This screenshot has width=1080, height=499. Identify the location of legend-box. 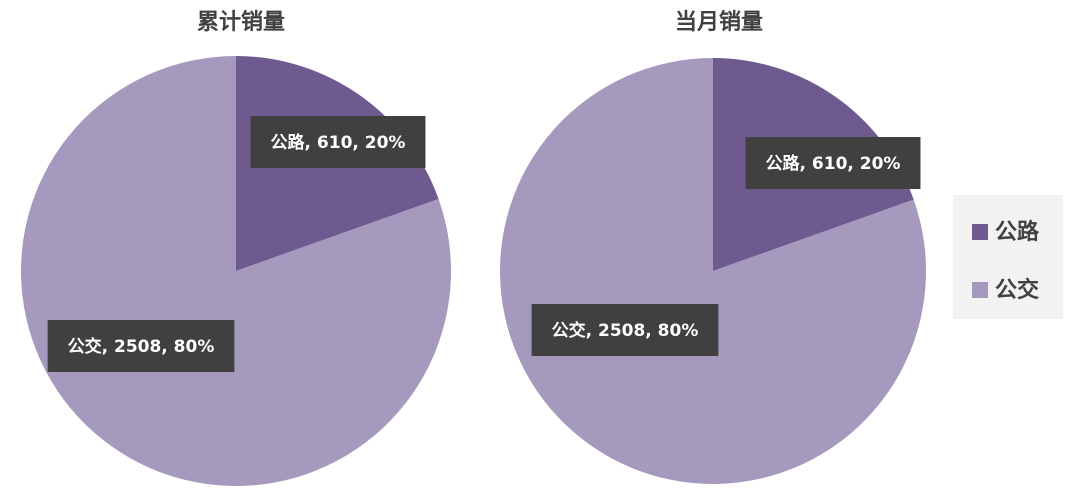
(1008, 257).